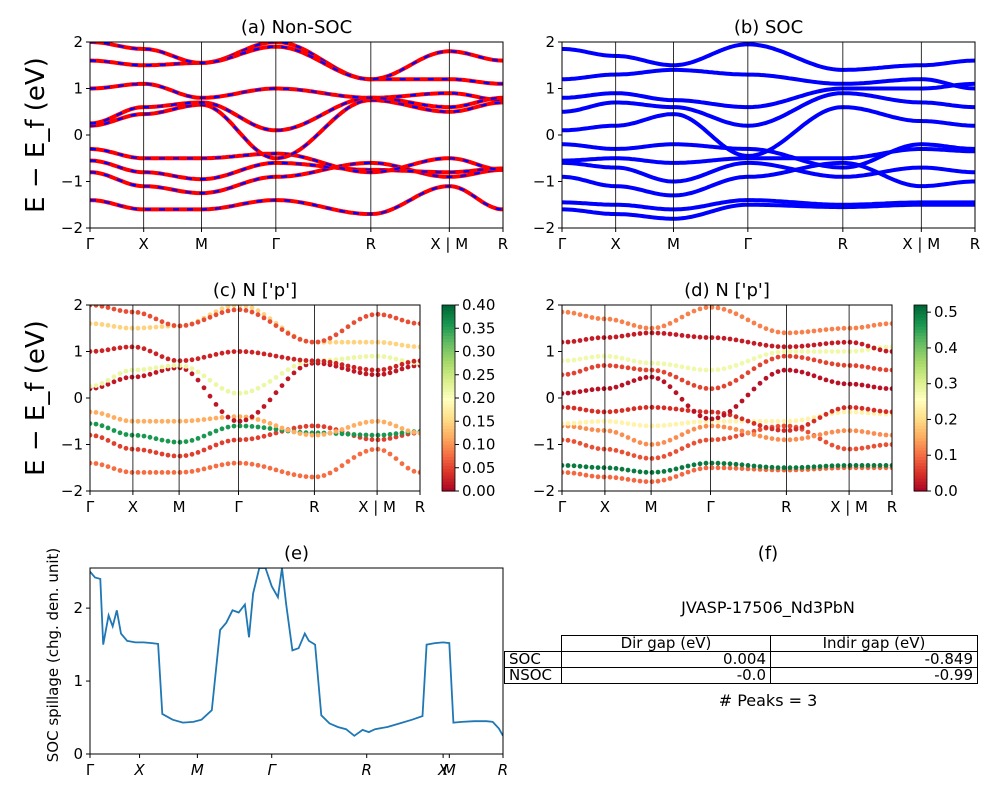  I want to click on x-tick-label: X | M, so click(377, 507).